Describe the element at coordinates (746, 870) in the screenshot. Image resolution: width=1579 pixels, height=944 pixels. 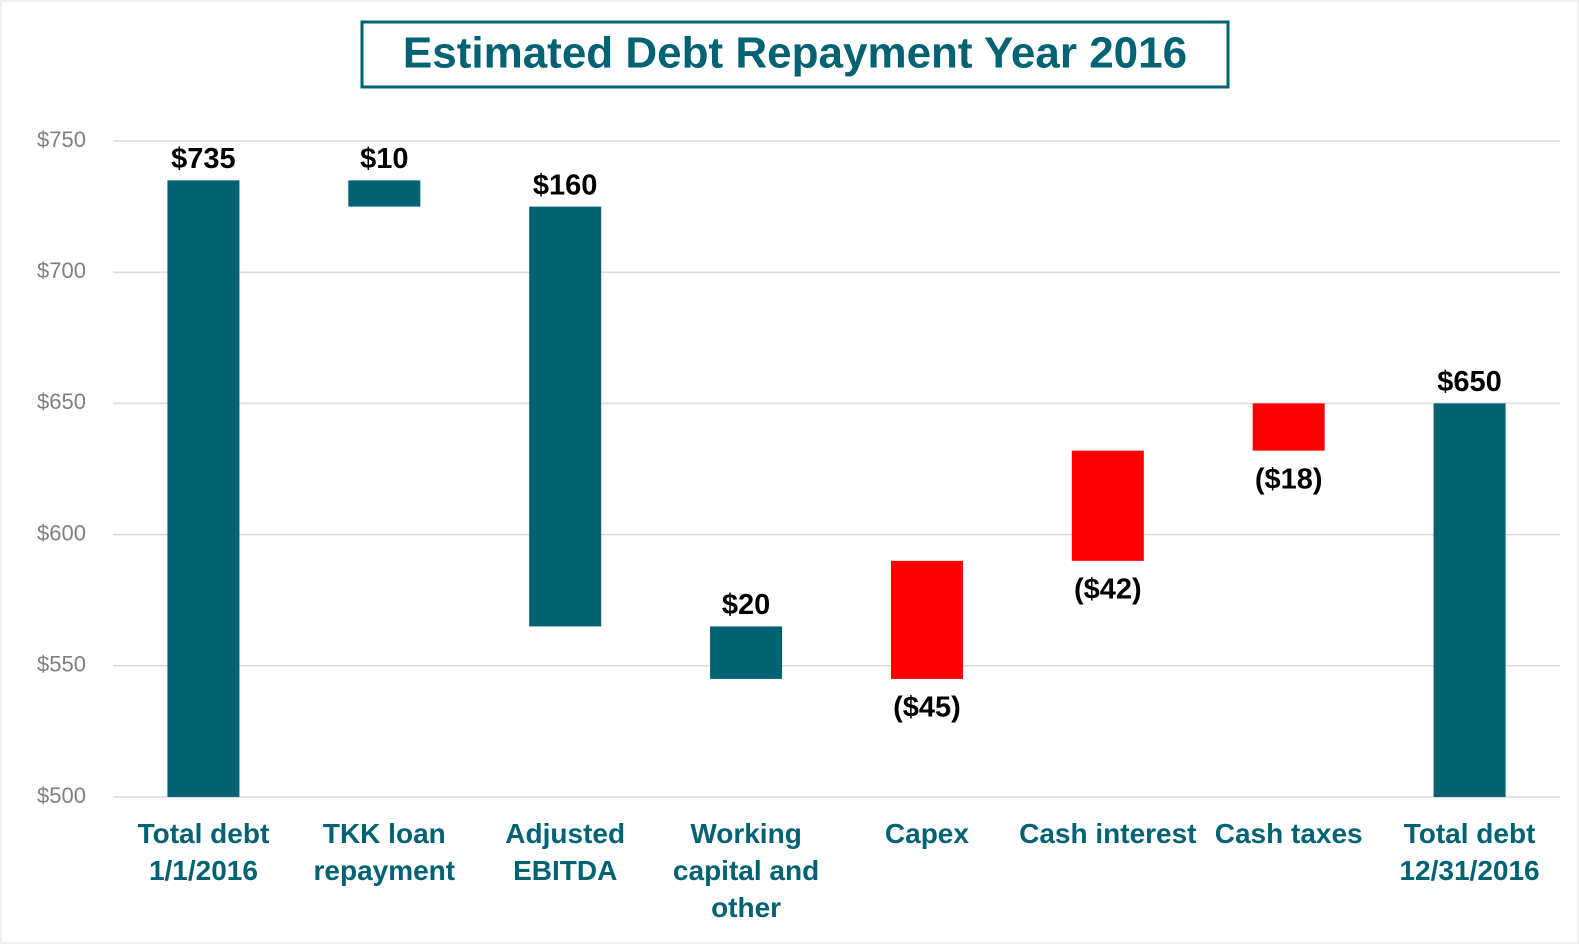
I see `x-tick-label: Working capital and other` at that location.